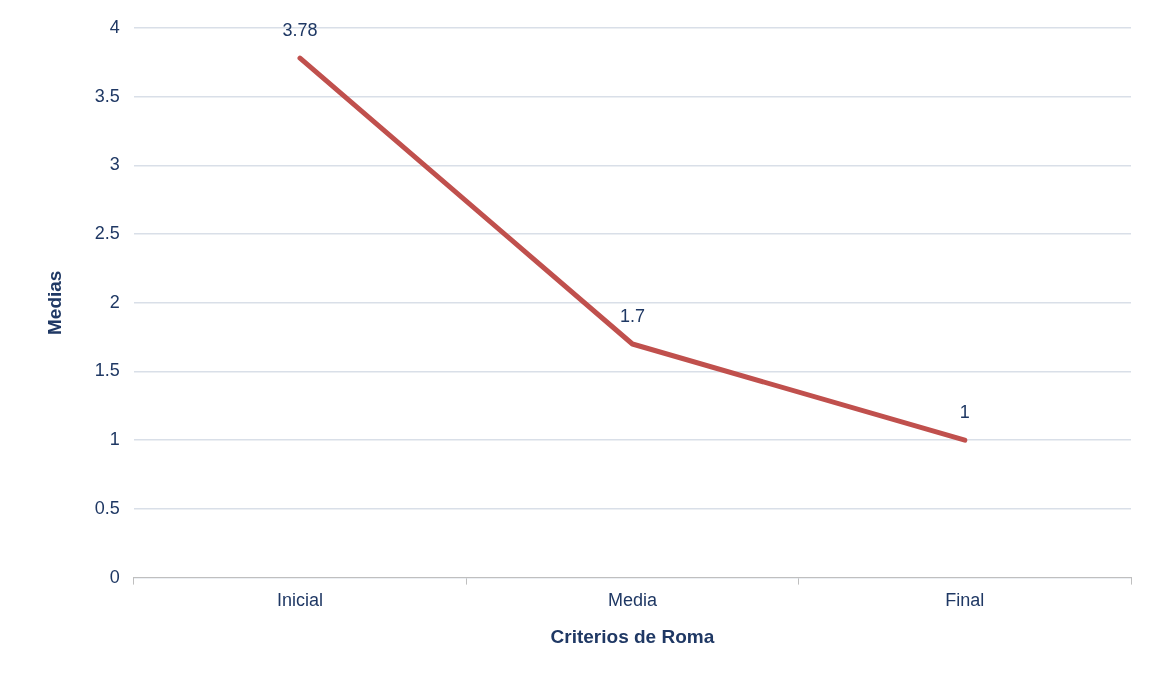 This screenshot has height=673, width=1151. What do you see at coordinates (300, 30) in the screenshot?
I see `data-label: 3.78` at bounding box center [300, 30].